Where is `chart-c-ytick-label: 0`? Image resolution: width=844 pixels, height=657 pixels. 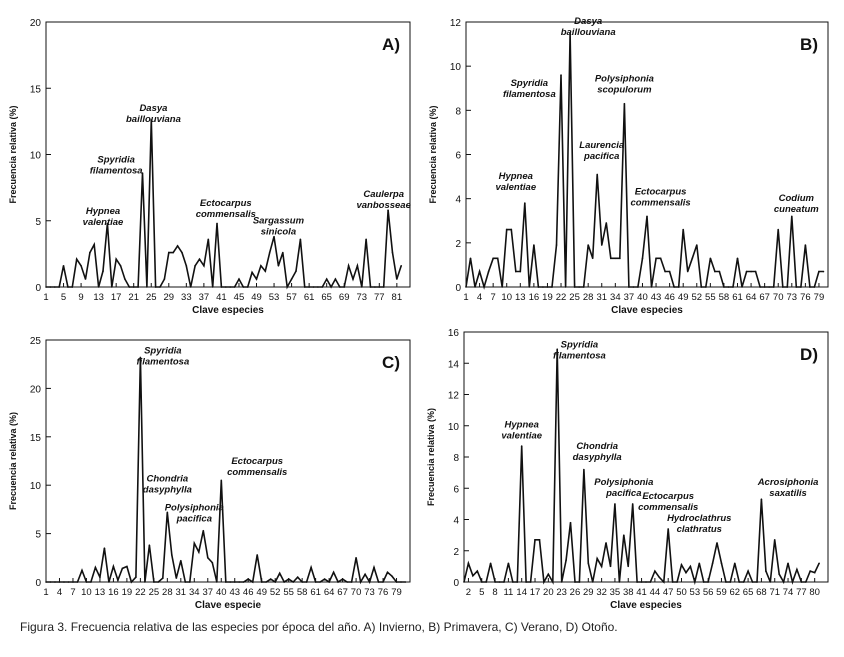 chart-c-ytick-label: 0 is located at coordinates (38, 583).